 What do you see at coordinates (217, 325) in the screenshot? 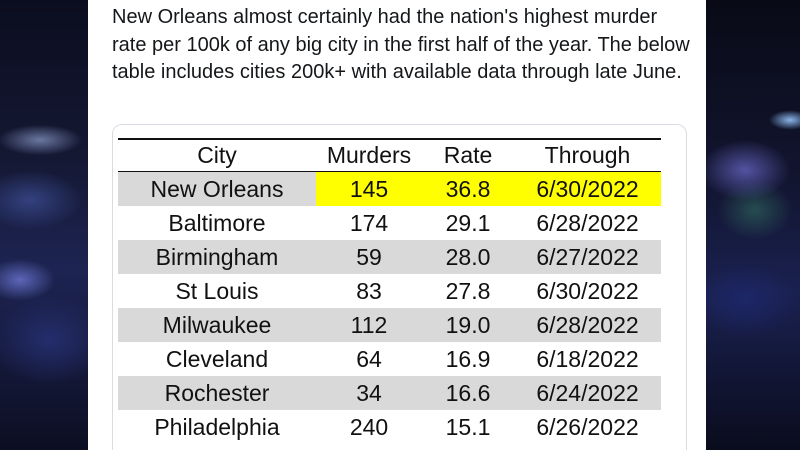
I see `city-cell: Milwaukee` at bounding box center [217, 325].